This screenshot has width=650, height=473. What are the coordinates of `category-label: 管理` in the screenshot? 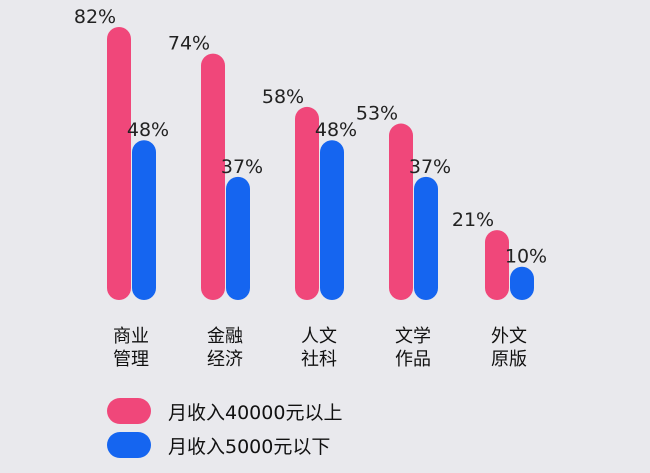 It's located at (131, 359).